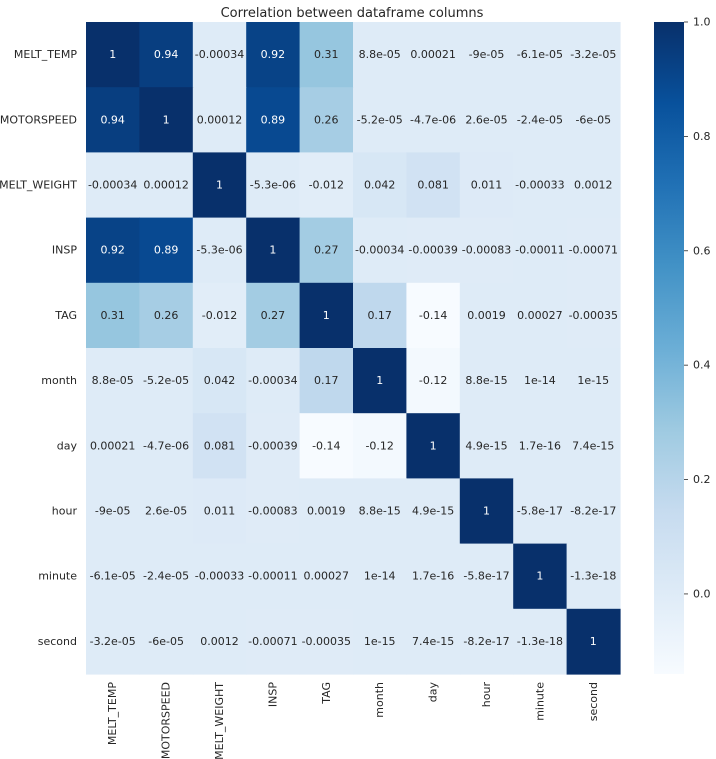  I want to click on colorbar-tick-label: 1.0, so click(702, 22).